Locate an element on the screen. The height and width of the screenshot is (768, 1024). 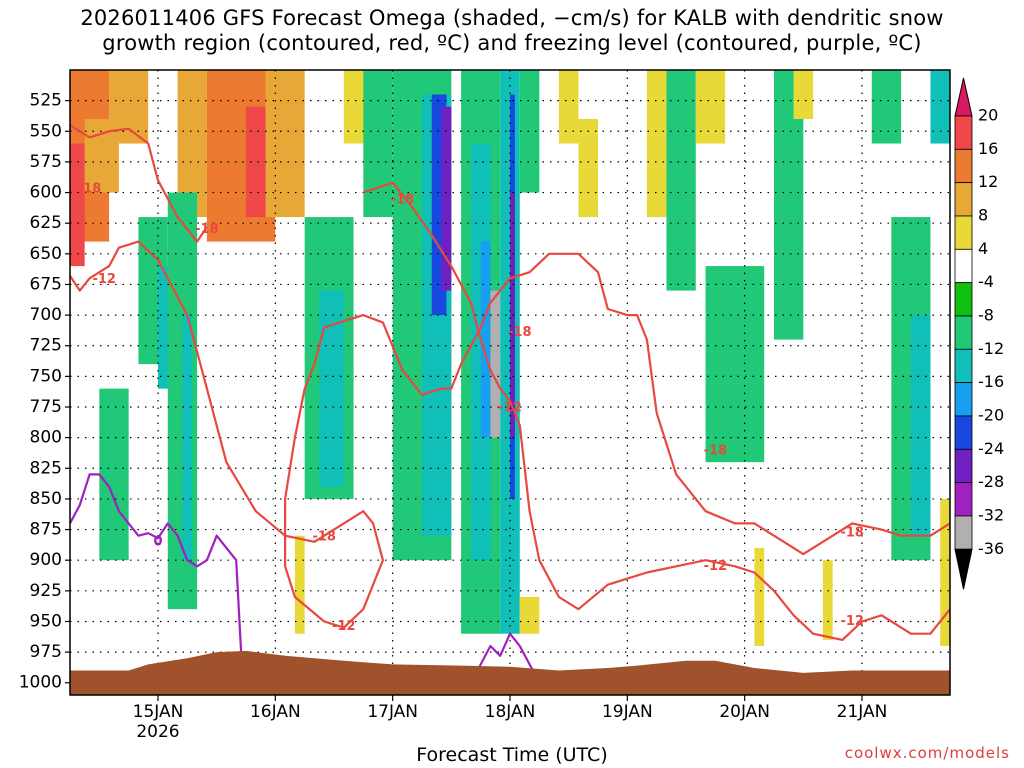
dgz-contour-label-8: -12 is located at coordinates (716, 566).